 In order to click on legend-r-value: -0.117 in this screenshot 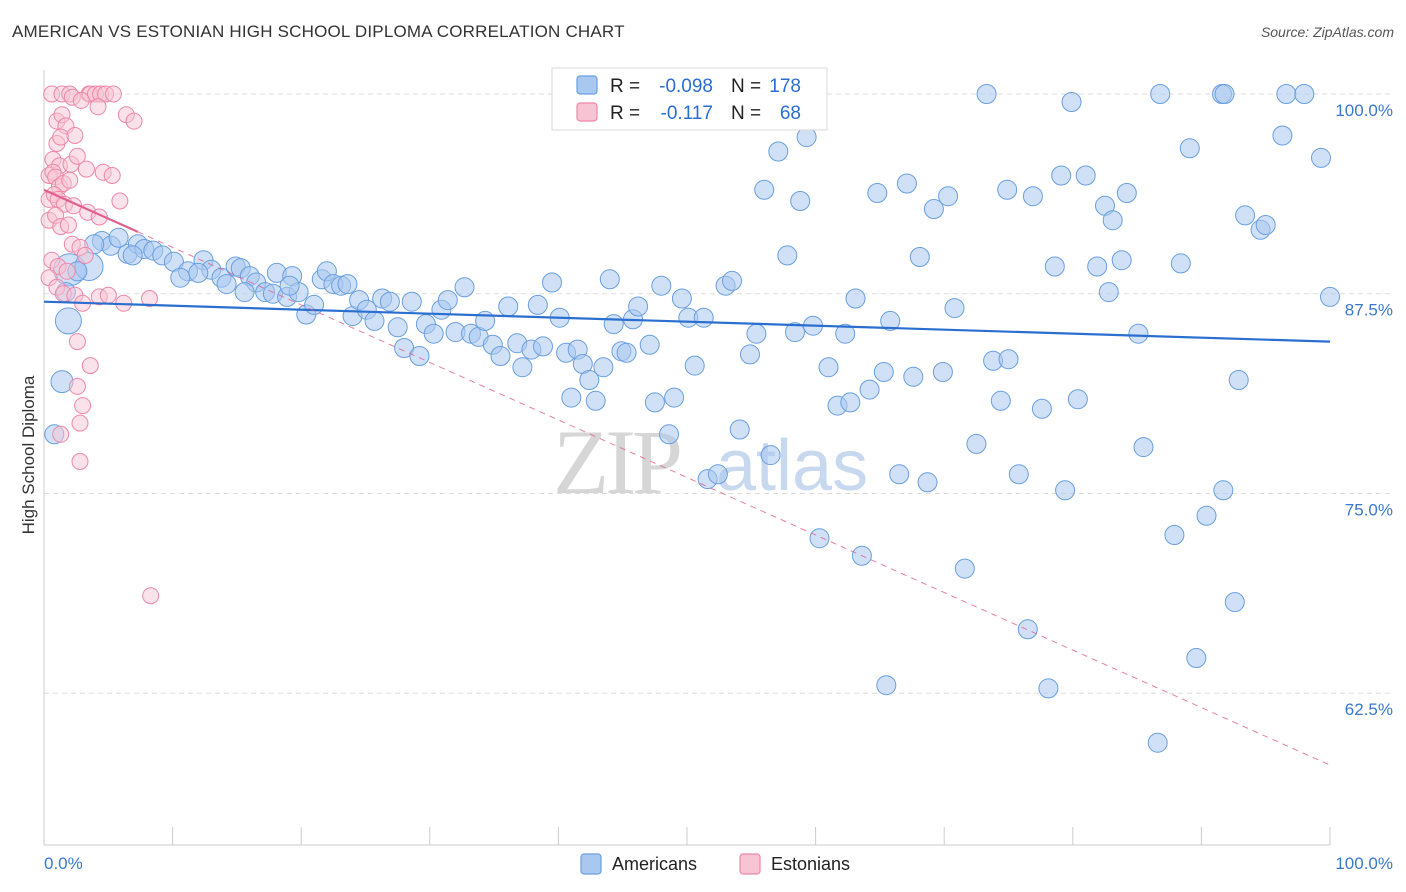, I will do `click(687, 113)`.